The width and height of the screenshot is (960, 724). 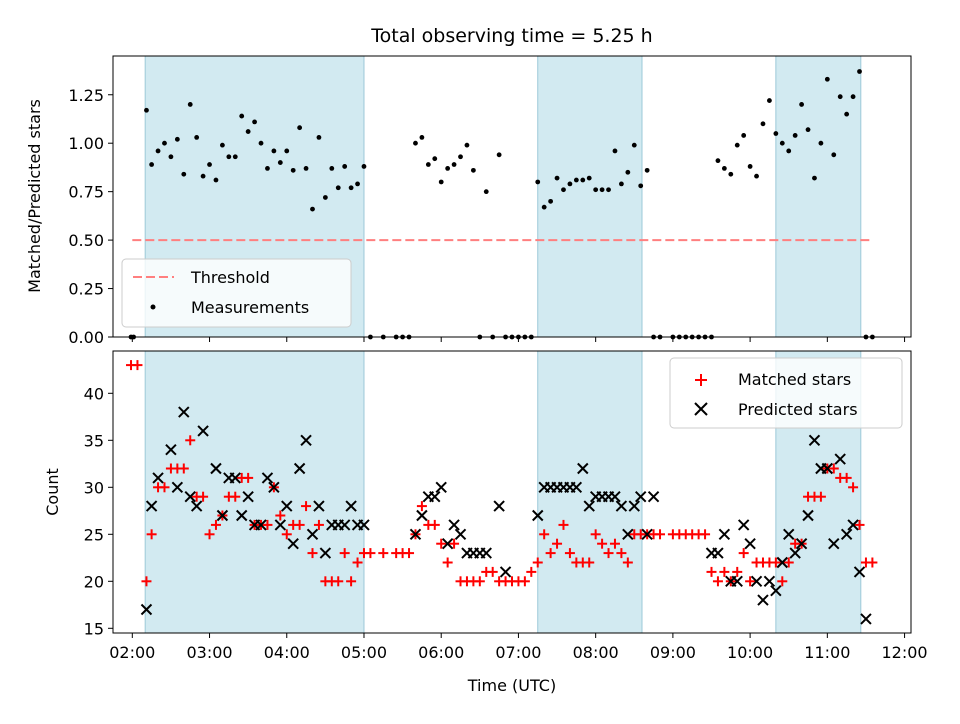 I want to click on x-axis-label: Time (UTC), so click(x=511, y=685).